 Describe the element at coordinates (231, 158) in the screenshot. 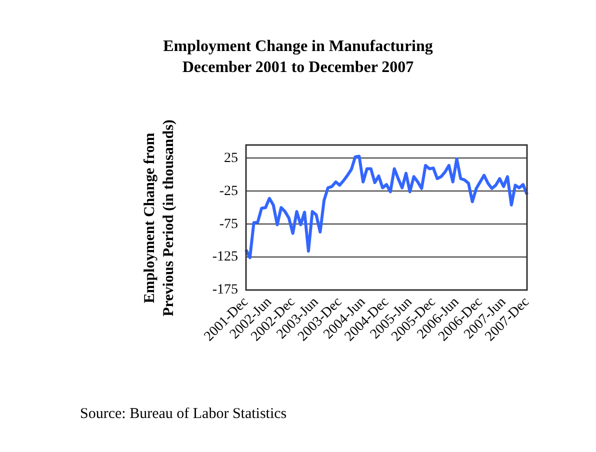

I see `y-tick-label: 25` at that location.